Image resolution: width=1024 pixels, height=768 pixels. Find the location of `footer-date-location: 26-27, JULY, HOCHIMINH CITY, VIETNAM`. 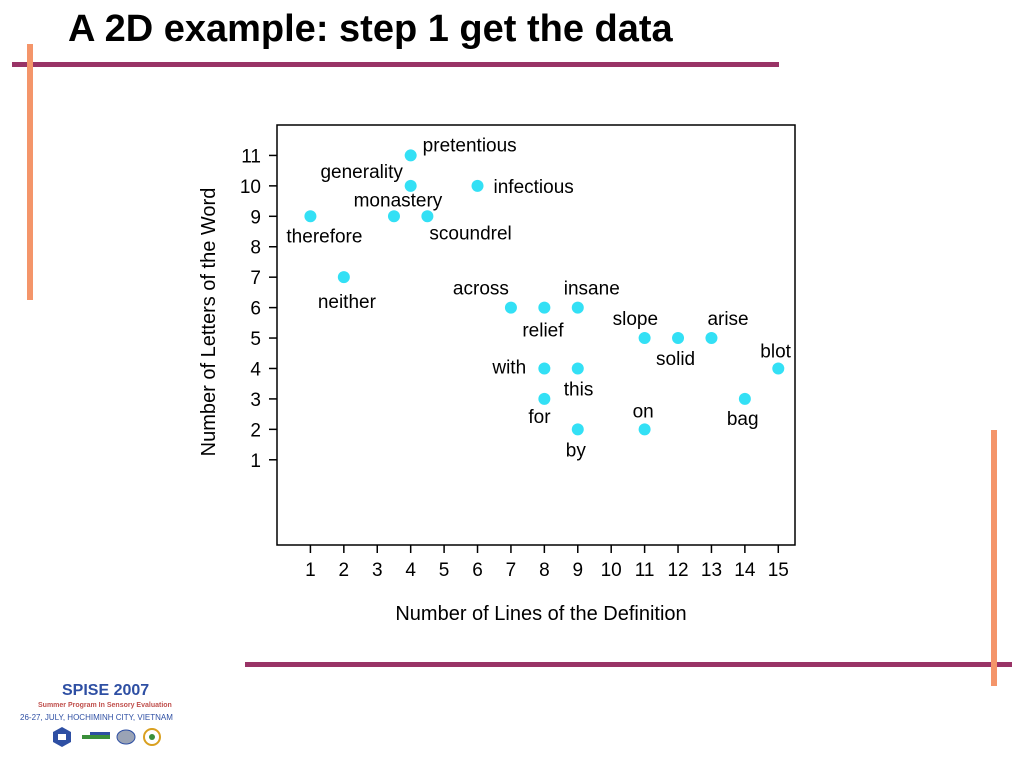

footer-date-location: 26-27, JULY, HOCHIMINH CITY, VIETNAM is located at coordinates (96, 717).